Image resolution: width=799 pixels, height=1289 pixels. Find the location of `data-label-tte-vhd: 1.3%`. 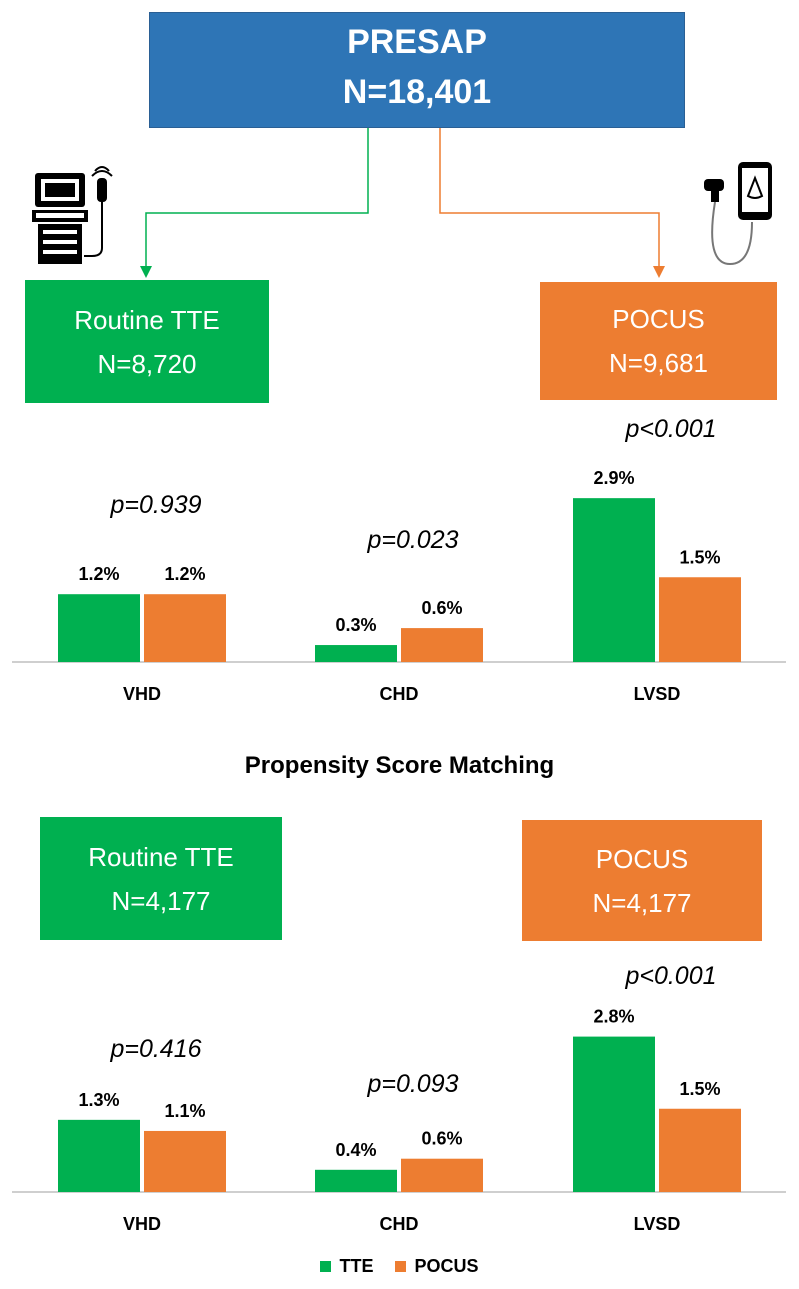

data-label-tte-vhd: 1.3% is located at coordinates (98, 1100).